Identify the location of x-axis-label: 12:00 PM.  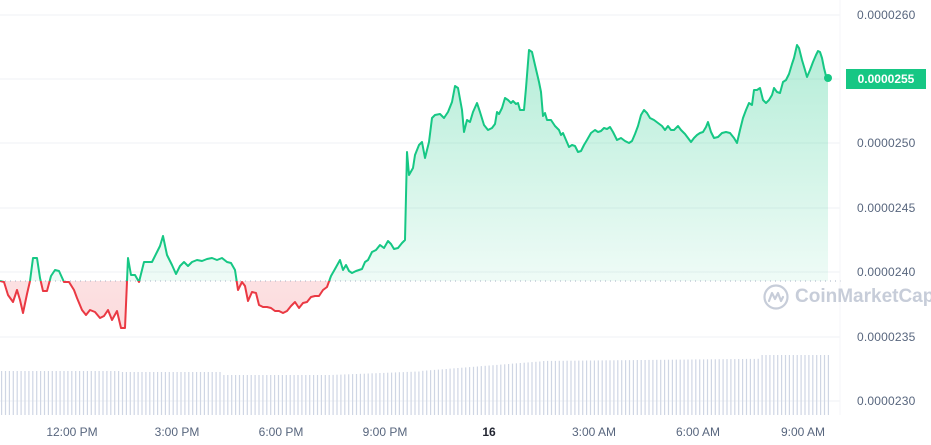
(72, 432).